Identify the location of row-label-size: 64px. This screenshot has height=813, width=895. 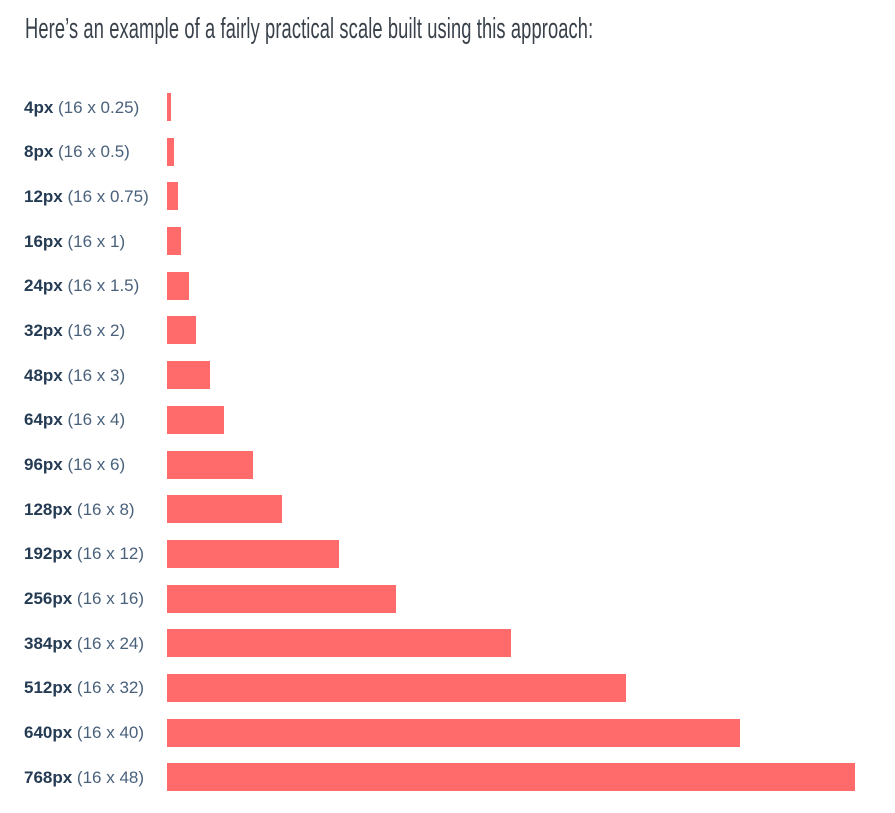
(43, 420).